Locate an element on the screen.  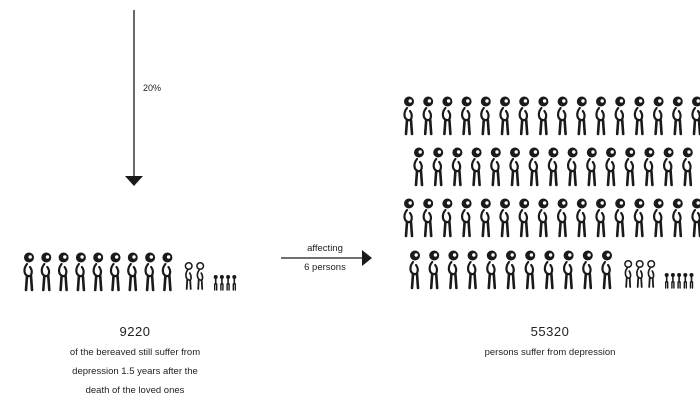
percent-label: 20% is located at coordinates (152, 88).